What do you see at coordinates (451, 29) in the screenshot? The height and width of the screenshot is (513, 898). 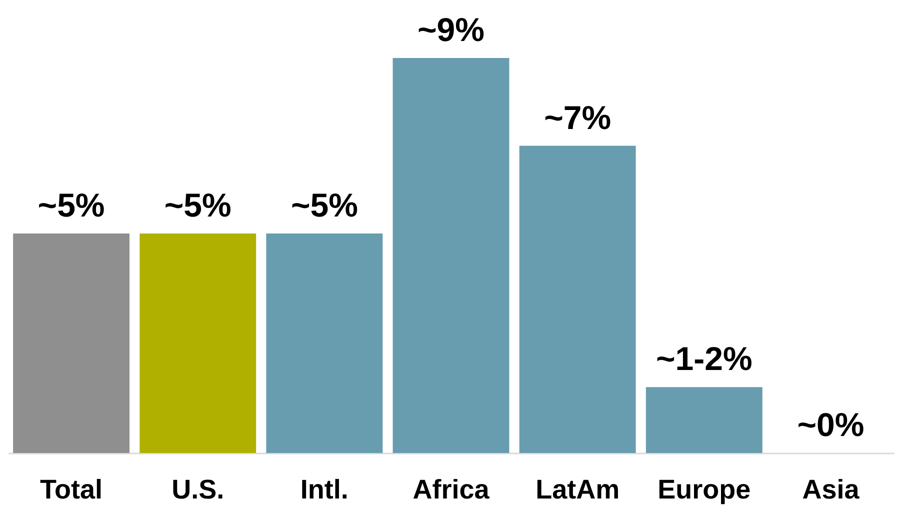 I see `data-label: ~9%` at bounding box center [451, 29].